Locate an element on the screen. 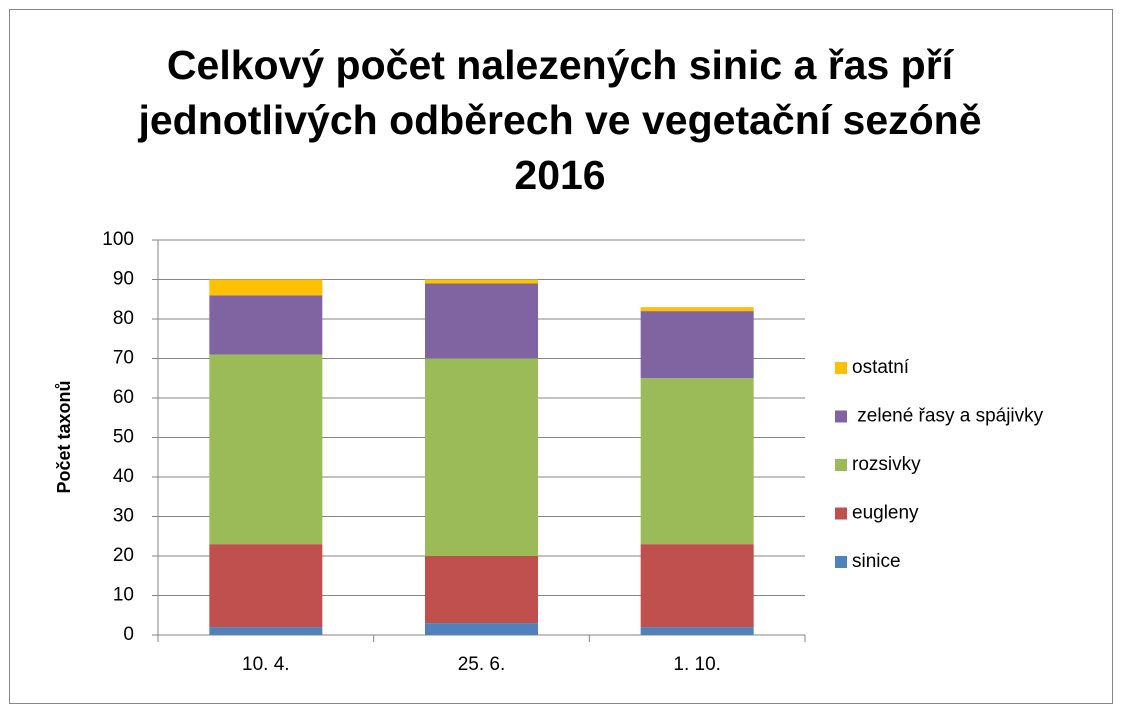 The image size is (1123, 715). x-tick-label: 1. 10. is located at coordinates (697, 664).